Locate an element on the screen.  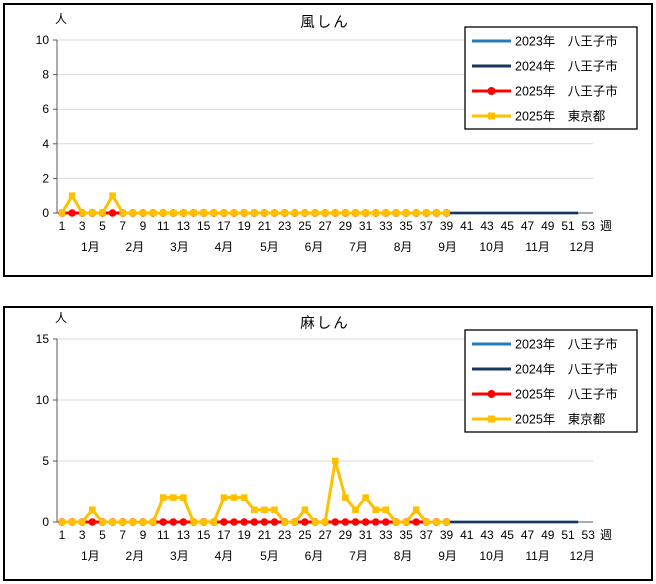
week-tick-label: 5 is located at coordinates (102, 226).